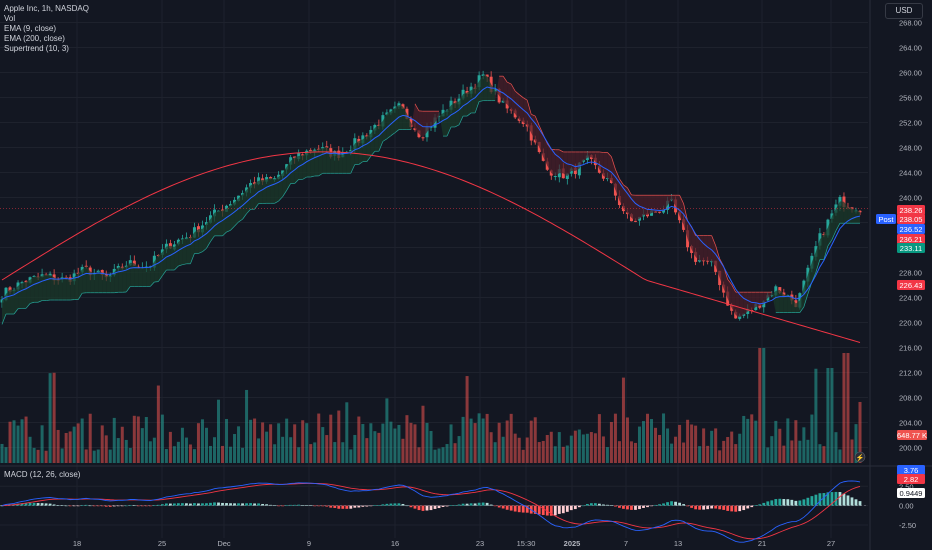 Image resolution: width=932 pixels, height=550 pixels. I want to click on price-tick-label: 216.00, so click(910, 348).